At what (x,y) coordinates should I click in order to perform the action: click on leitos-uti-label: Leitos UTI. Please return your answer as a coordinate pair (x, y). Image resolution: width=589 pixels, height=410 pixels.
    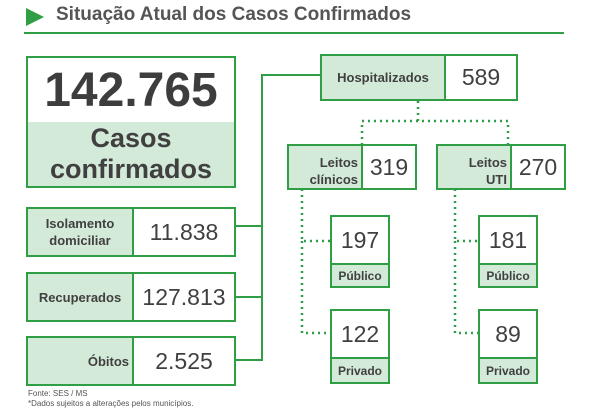
    Looking at the image, I should click on (474, 167).